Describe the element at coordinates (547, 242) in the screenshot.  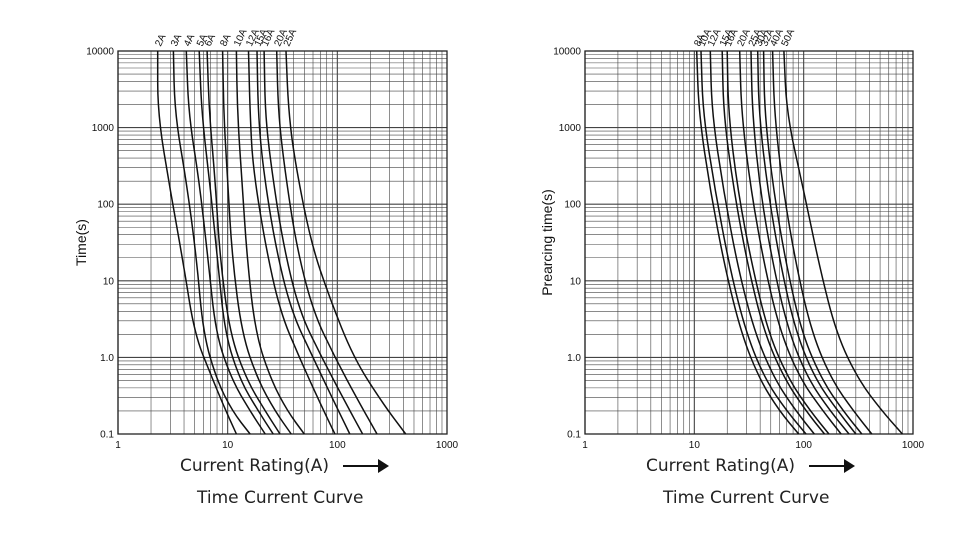
I see `chart-right-y-axis-label: Prearcing time(s)` at that location.